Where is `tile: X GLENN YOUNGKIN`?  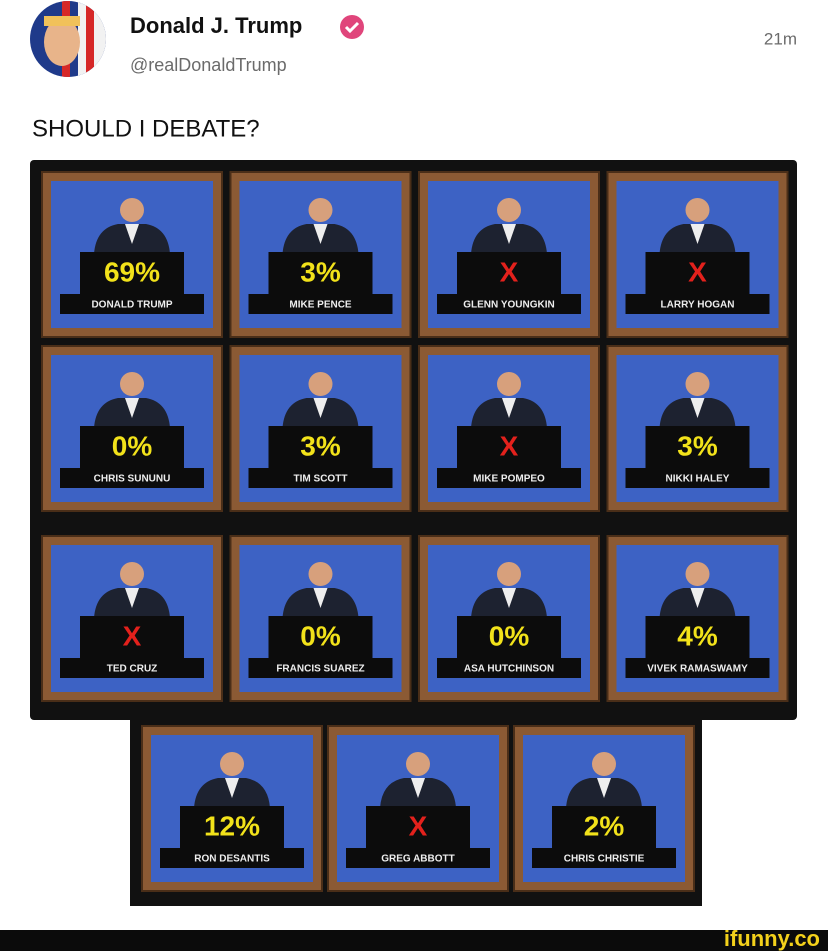 tile: X GLENN YOUNGKIN is located at coordinates (509, 254).